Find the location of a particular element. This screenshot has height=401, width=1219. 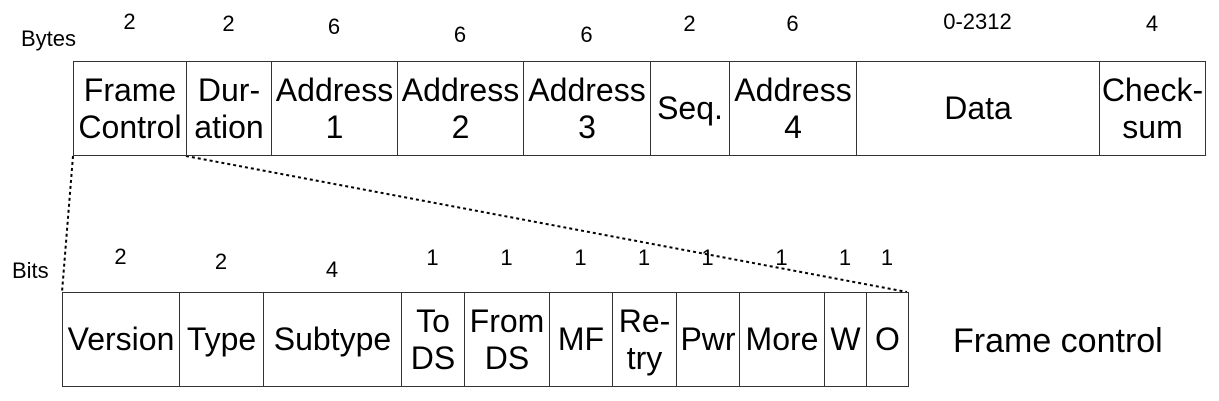

field-checksum-size: 4 is located at coordinates (1152, 23).